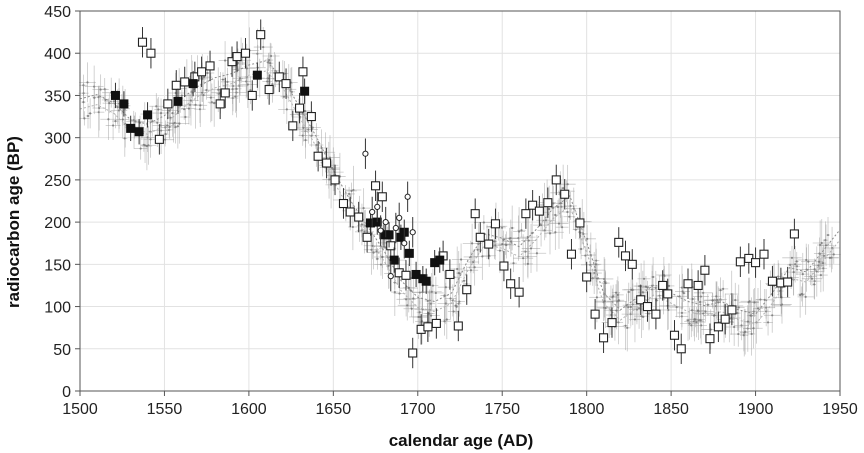 This screenshot has width=864, height=453. What do you see at coordinates (80, 409) in the screenshot?
I see `x-tick-label: 1500` at bounding box center [80, 409].